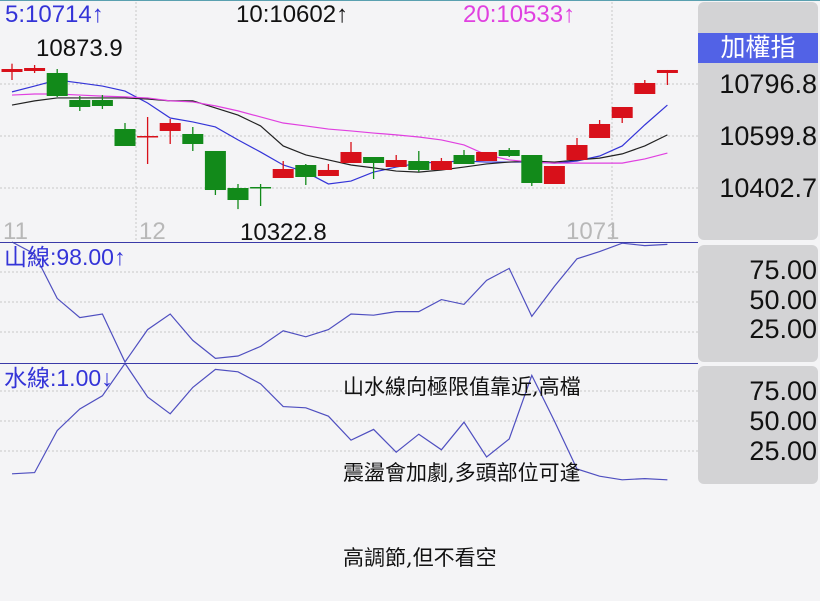  I want to click on annotation-line: 高調節,但不看空, so click(420, 558).